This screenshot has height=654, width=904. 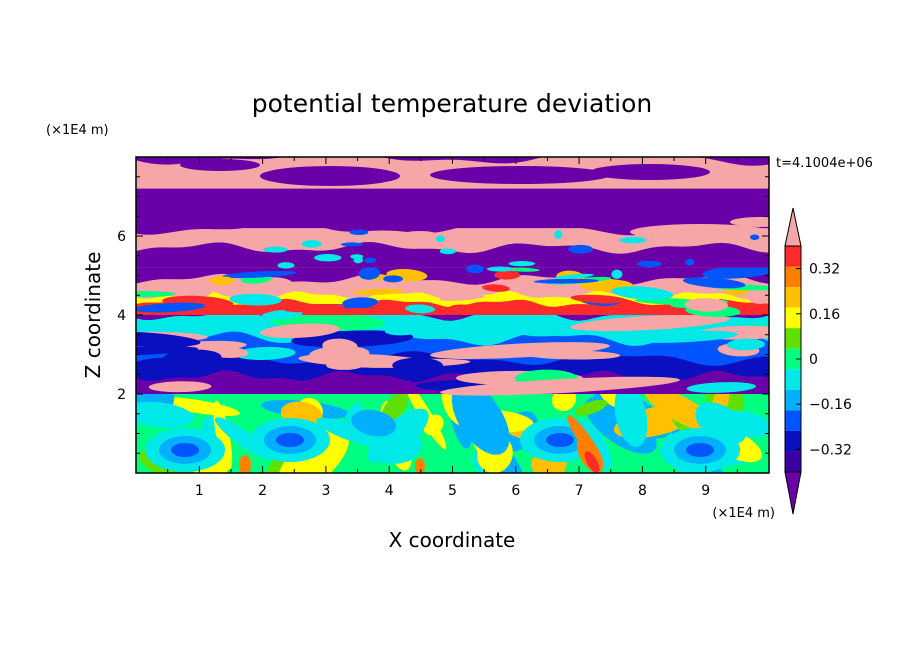 I want to click on time-label: t=4.1004e+06, so click(x=824, y=163).